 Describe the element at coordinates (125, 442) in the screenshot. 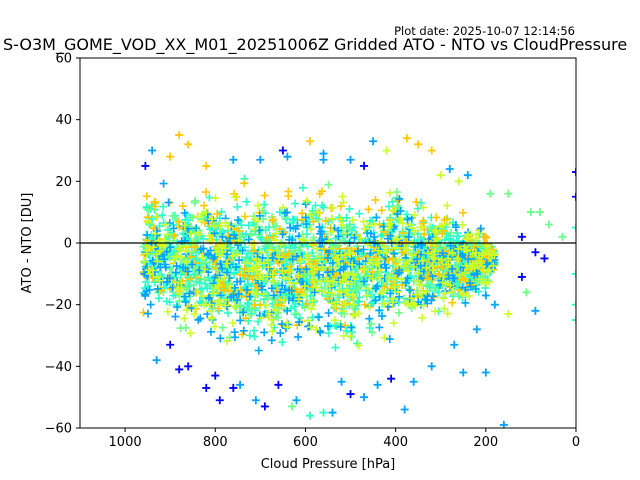

I see `x-tick-label: 1000` at that location.